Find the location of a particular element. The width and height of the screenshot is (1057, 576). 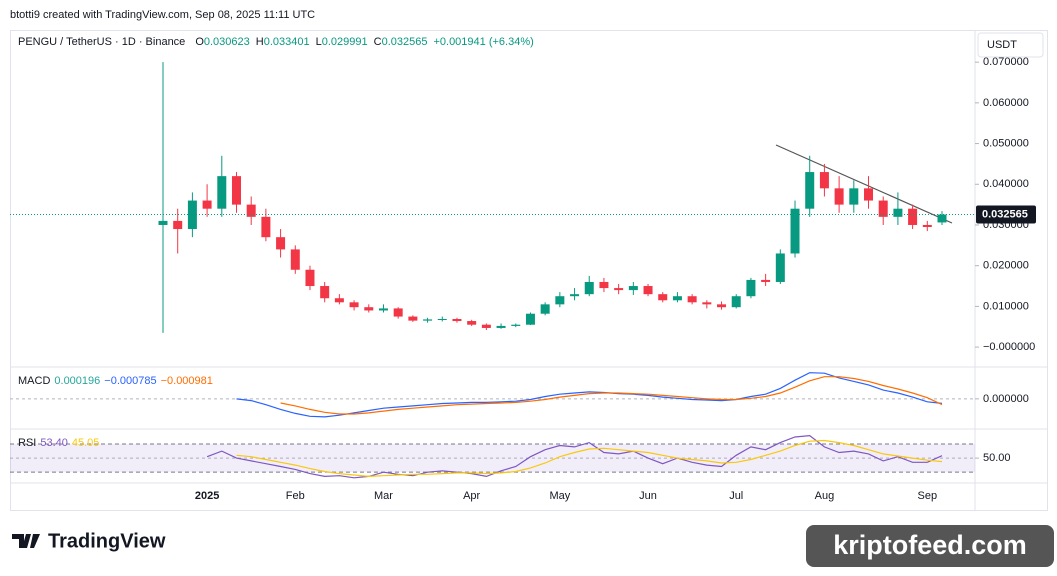

y-tick-label: −0.000000 is located at coordinates (1009, 347).